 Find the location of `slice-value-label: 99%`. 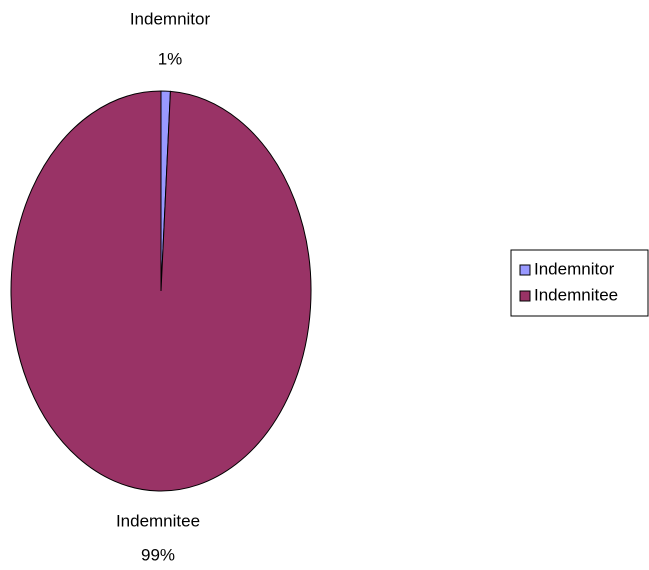

slice-value-label: 99% is located at coordinates (158, 554).